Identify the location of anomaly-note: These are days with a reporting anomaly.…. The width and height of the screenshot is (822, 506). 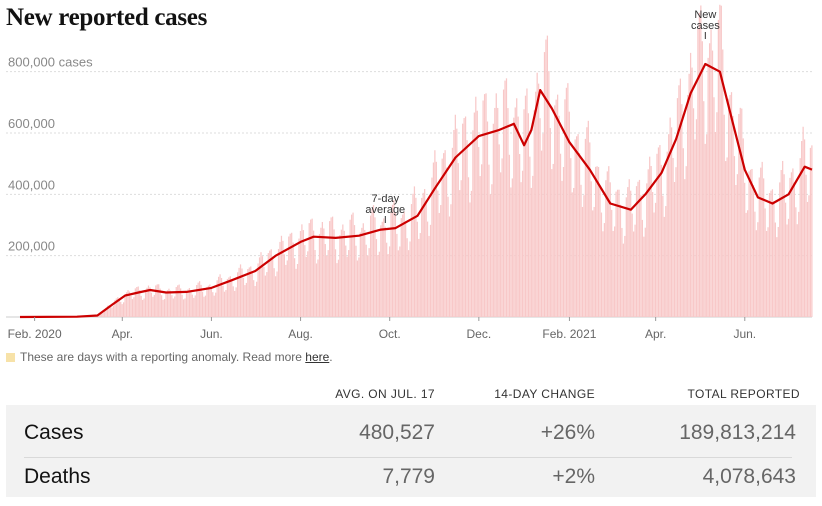
(169, 357).